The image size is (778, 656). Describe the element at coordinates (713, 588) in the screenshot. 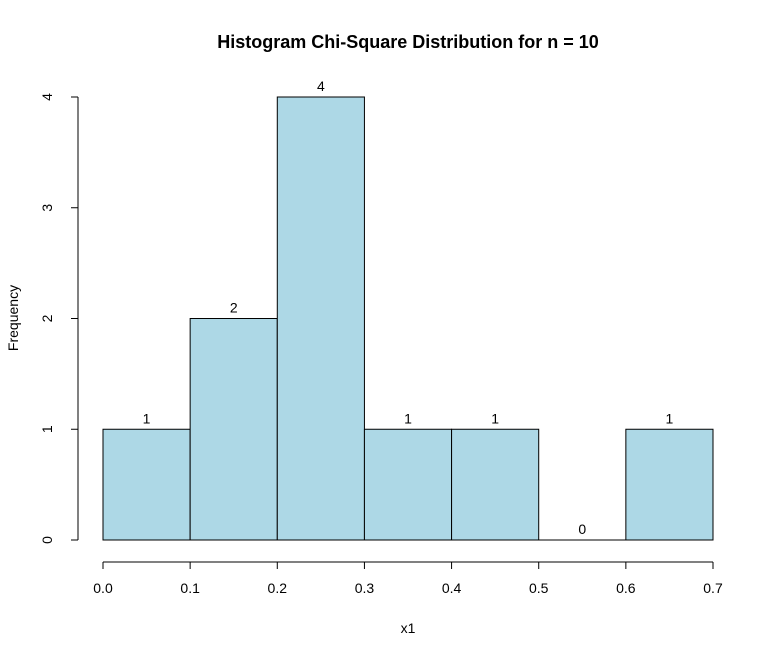

I see `x-tick-label-7: 0.7` at that location.